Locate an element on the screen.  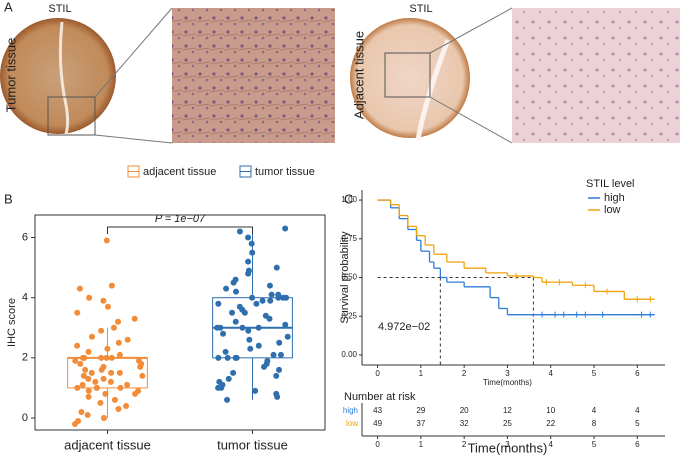
at-risk: 8 is located at coordinates (594, 423).